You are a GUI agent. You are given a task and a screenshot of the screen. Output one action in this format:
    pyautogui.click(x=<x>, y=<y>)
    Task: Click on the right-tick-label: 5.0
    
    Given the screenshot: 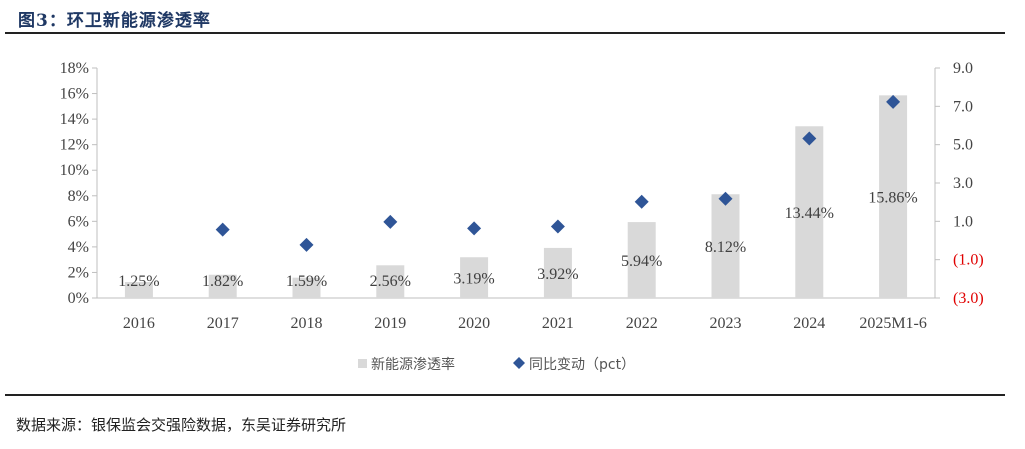 What is the action you would take?
    pyautogui.click(x=963, y=145)
    